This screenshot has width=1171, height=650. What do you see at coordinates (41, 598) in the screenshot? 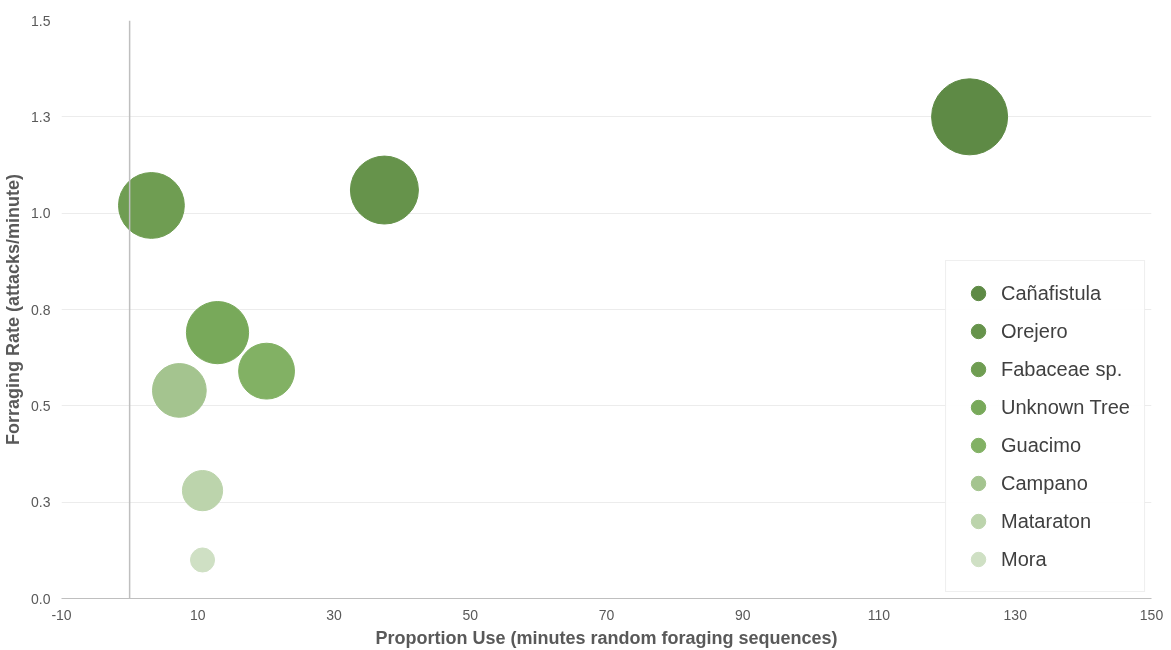
I see `y-tick-label: 0.0` at bounding box center [41, 598].